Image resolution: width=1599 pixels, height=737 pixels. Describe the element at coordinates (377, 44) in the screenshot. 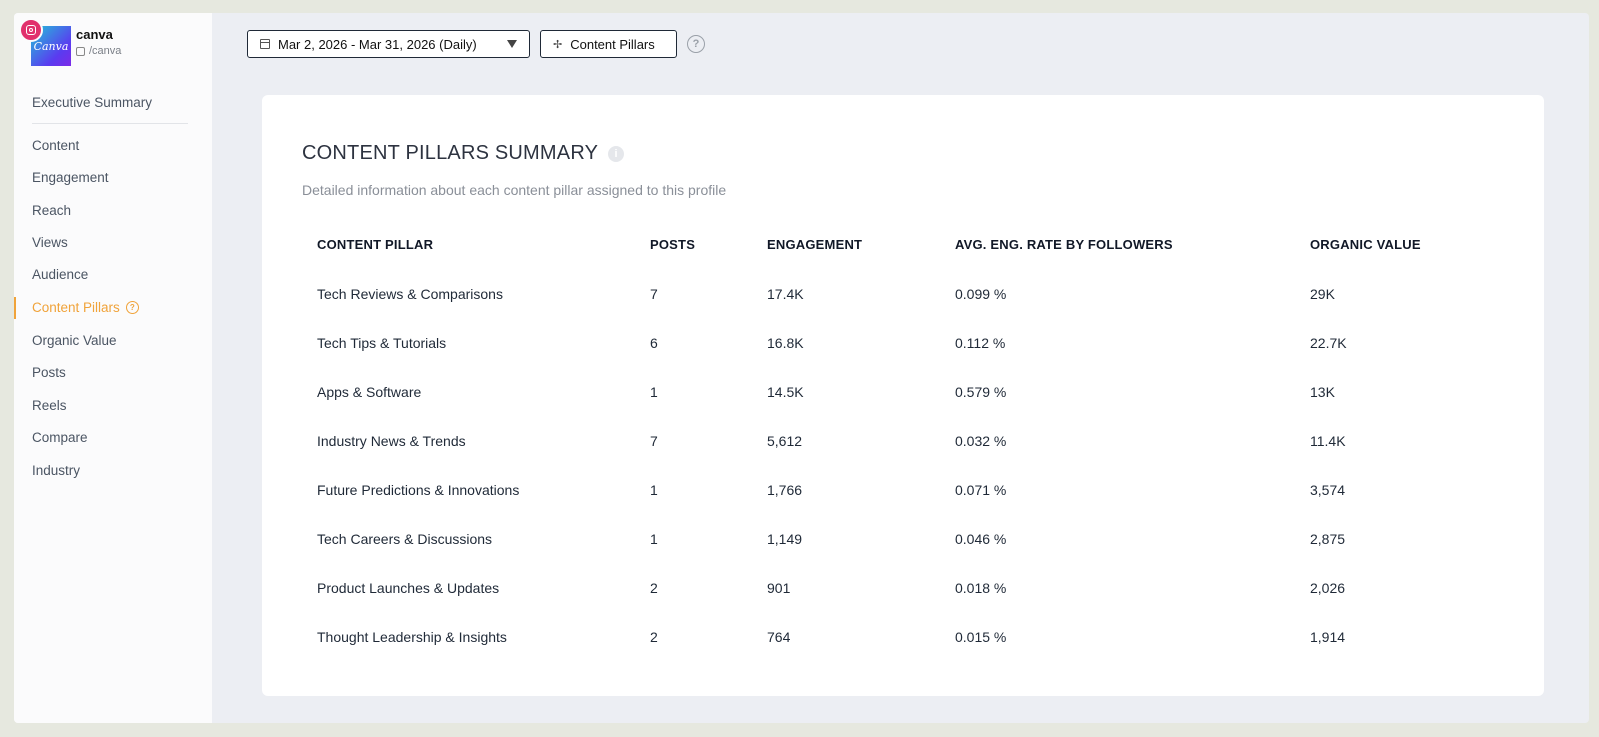

I see `date-range-label: Mar 2, 2026 - Mar 31, 2026 (Daily)` at that location.